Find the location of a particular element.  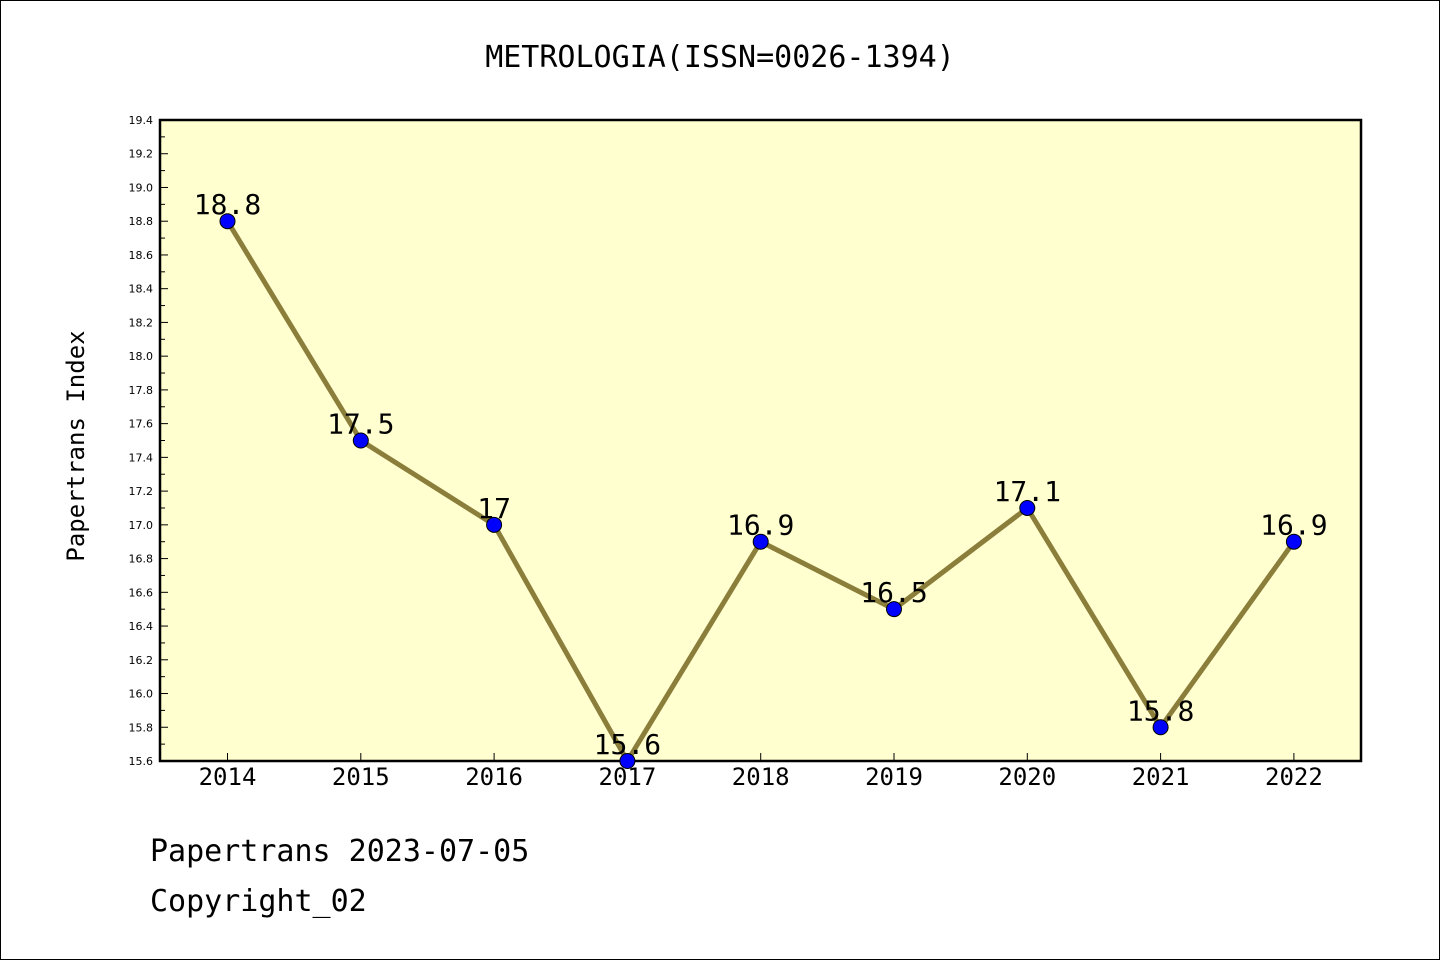

y-tick-label: 18.0 is located at coordinates (141, 356).